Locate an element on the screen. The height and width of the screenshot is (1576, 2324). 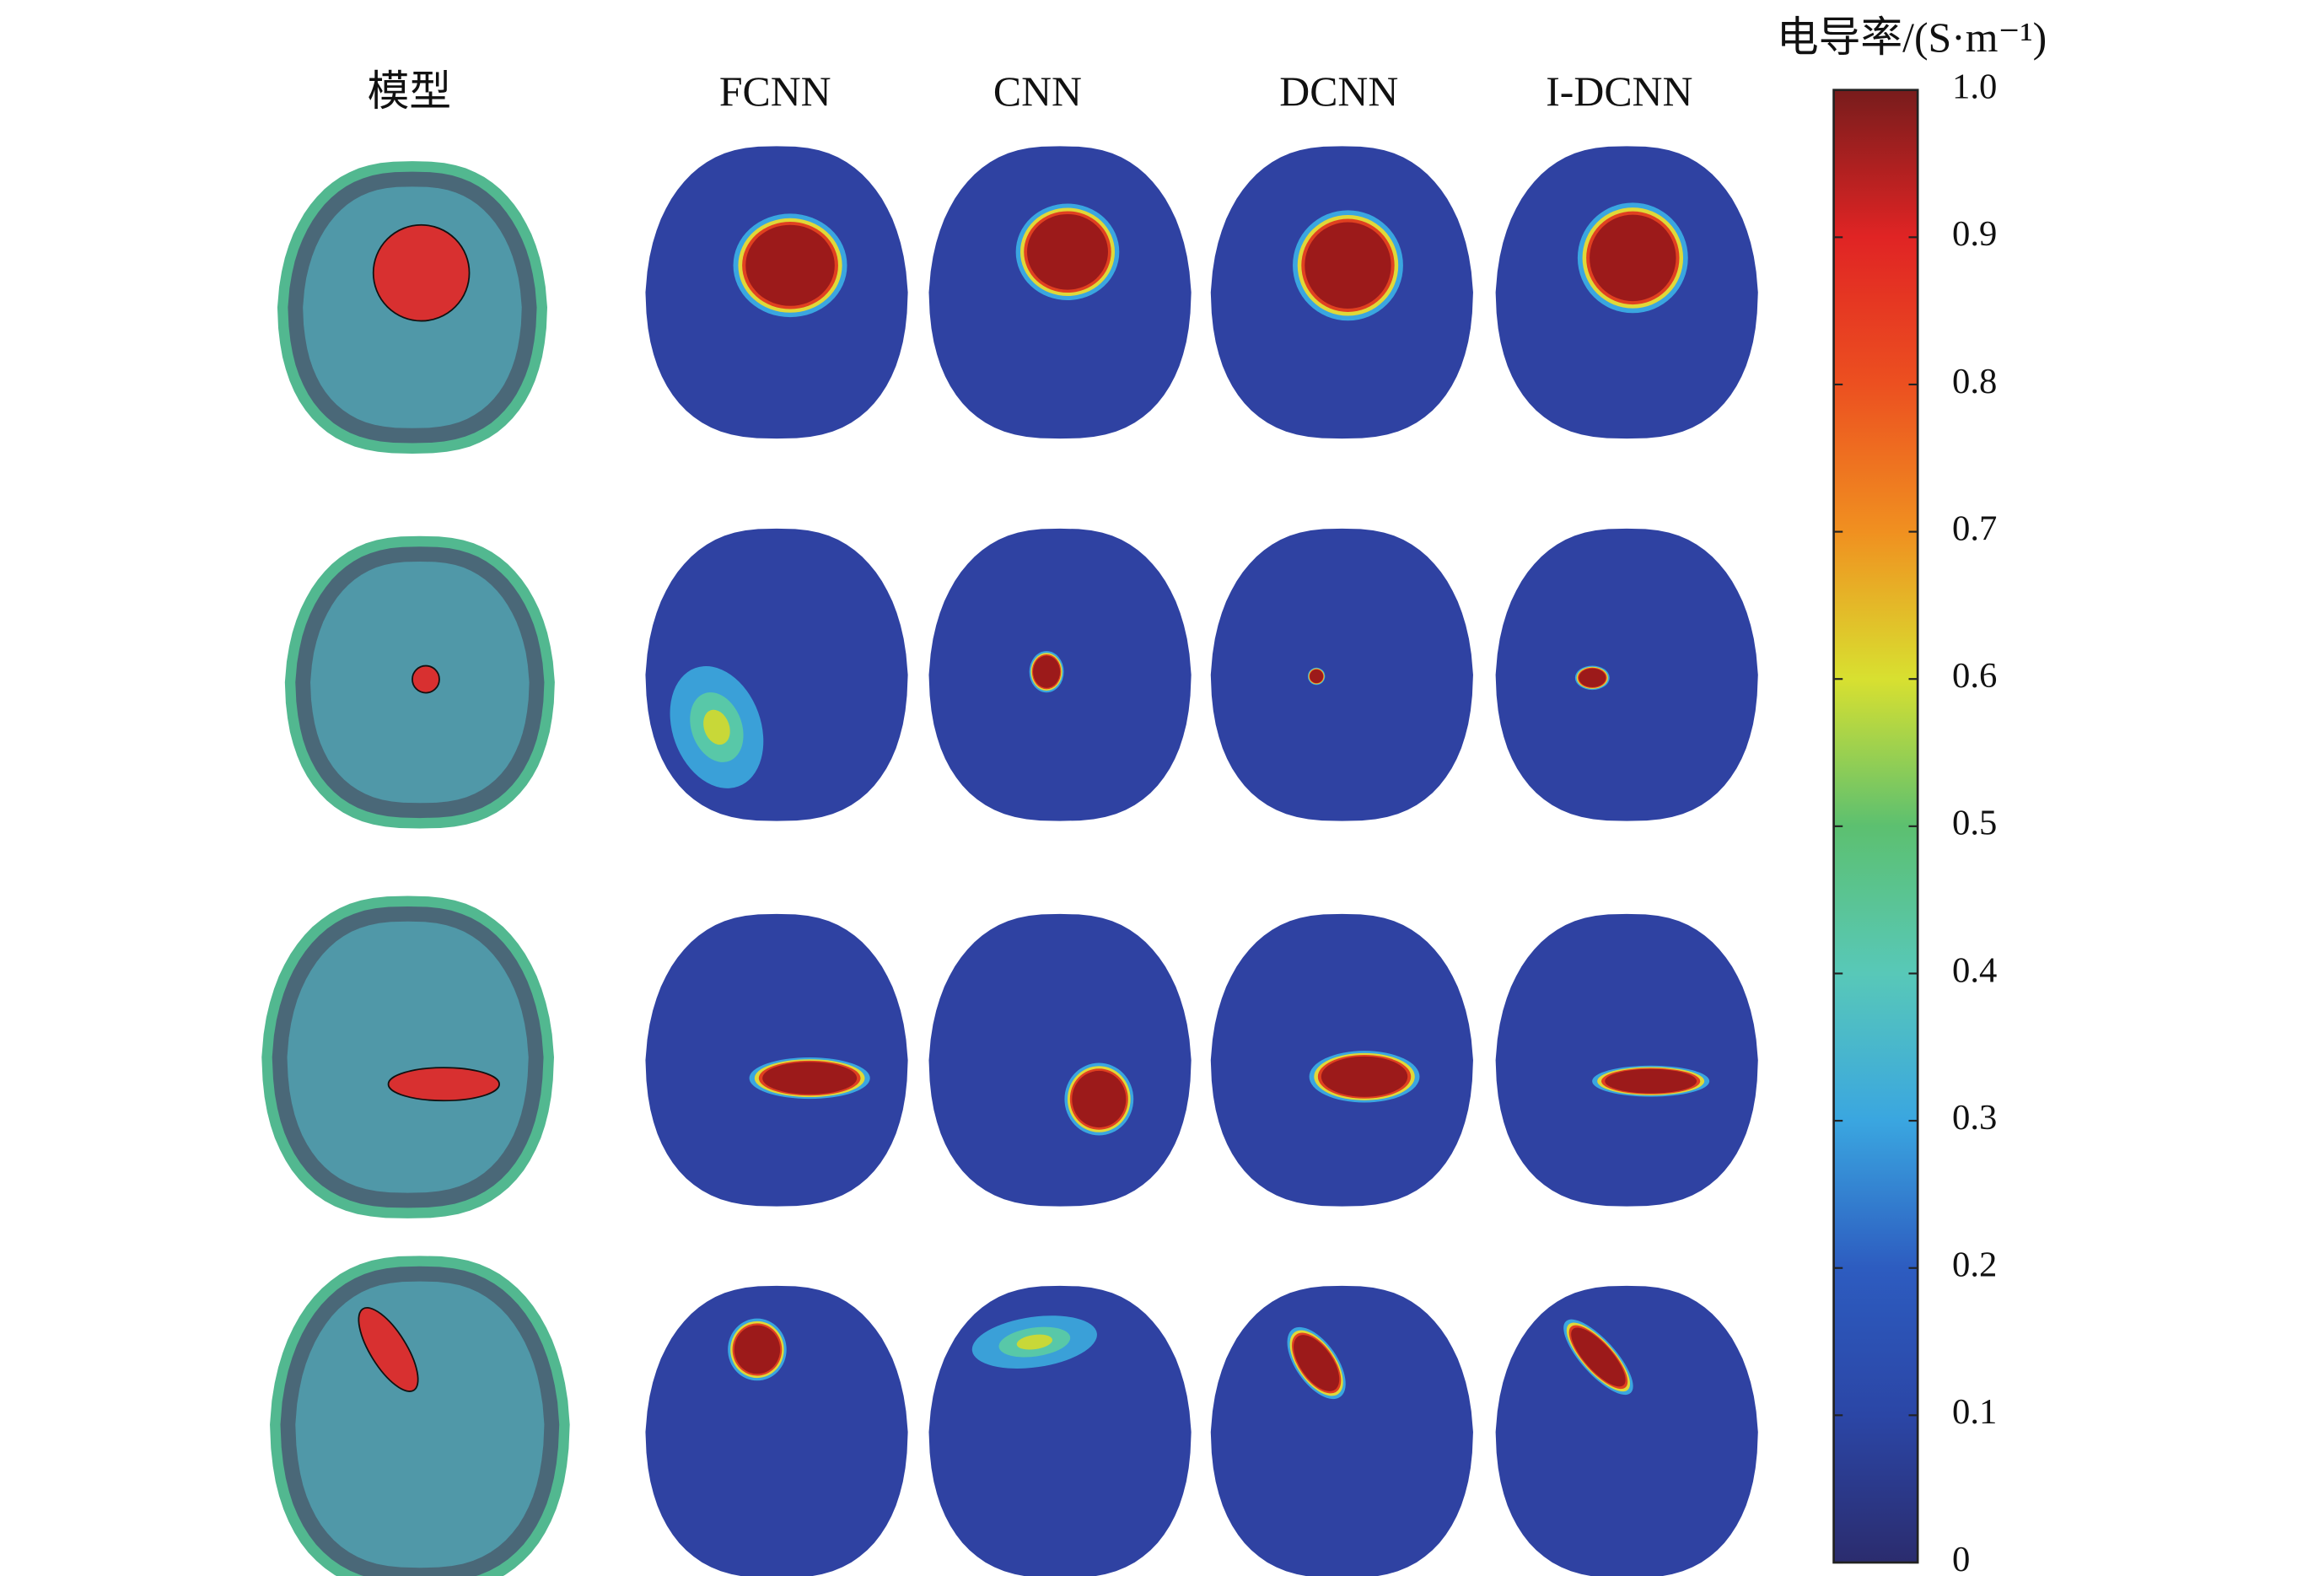
colorbar-tick-label: 0.4 is located at coordinates (1974, 970).